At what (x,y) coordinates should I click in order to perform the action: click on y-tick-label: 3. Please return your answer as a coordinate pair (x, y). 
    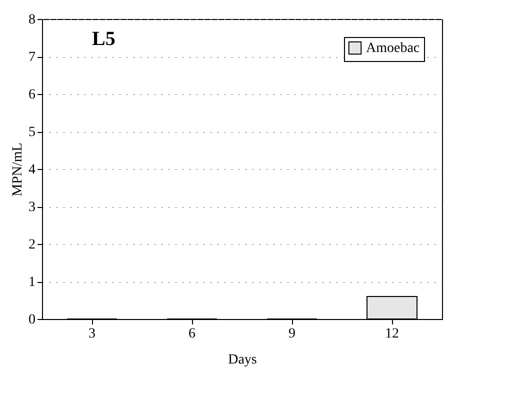
    Looking at the image, I should click on (32, 207).